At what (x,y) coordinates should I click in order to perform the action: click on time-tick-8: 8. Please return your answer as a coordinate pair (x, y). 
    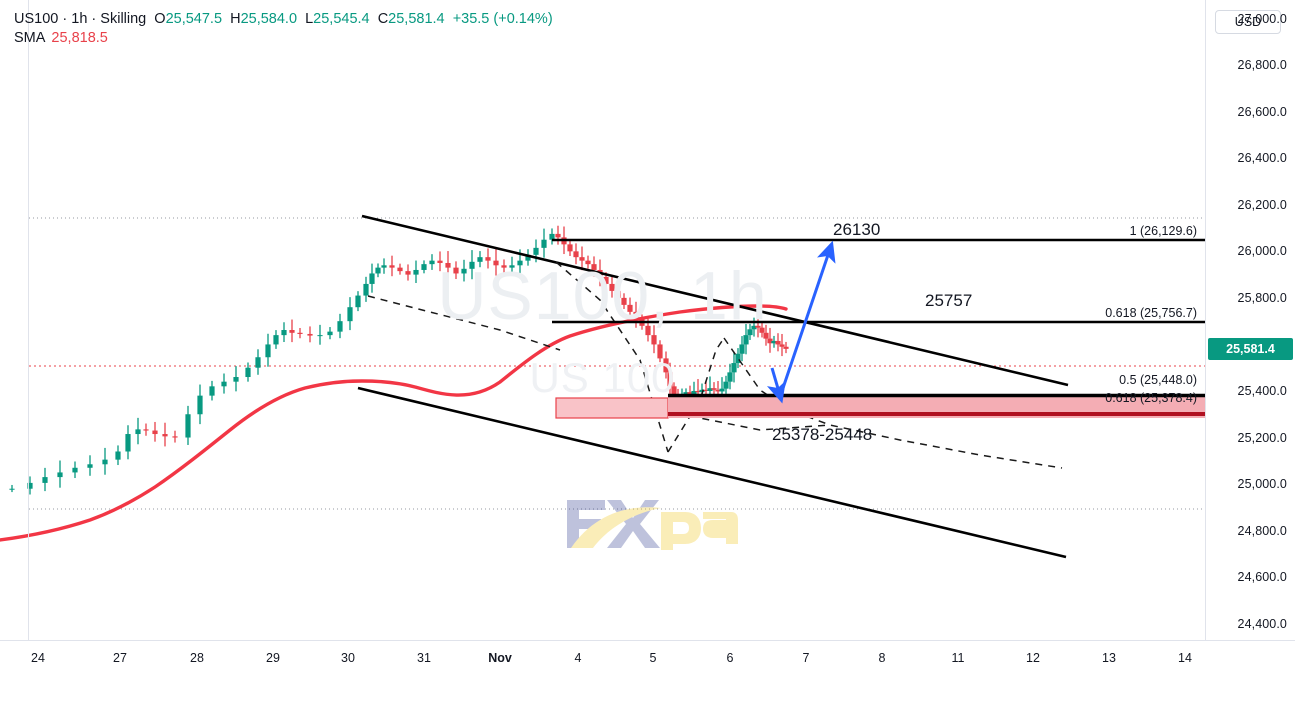
    Looking at the image, I should click on (882, 658).